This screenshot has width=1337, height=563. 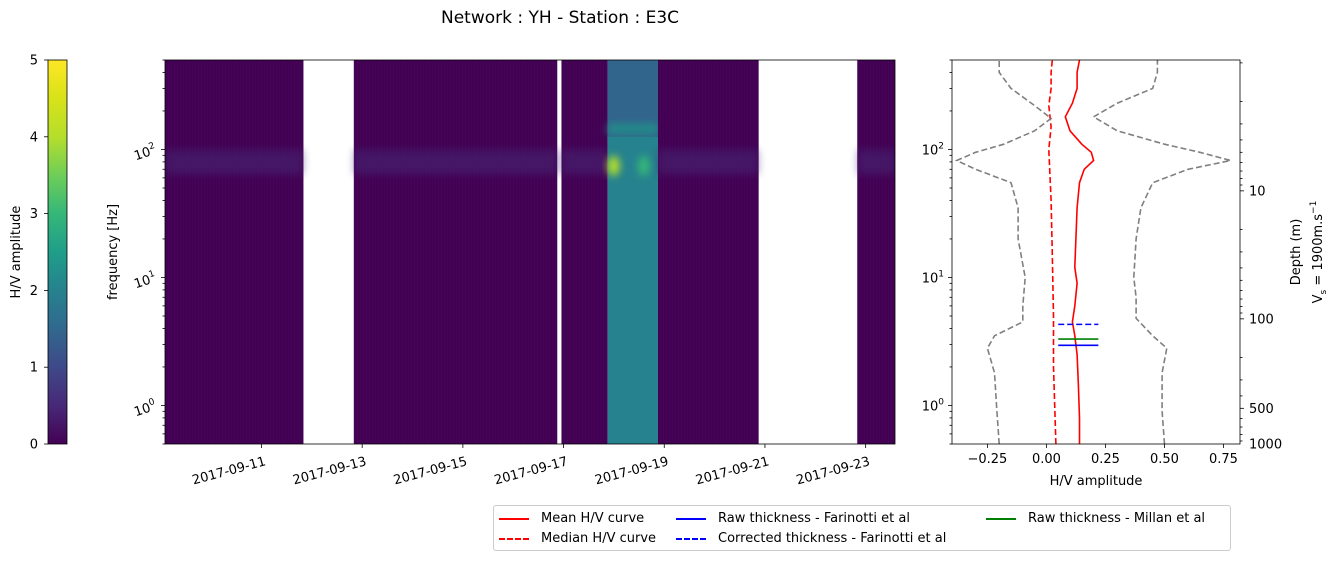 I want to click on legend-swatch-raw-farinotti, so click(x=691, y=519).